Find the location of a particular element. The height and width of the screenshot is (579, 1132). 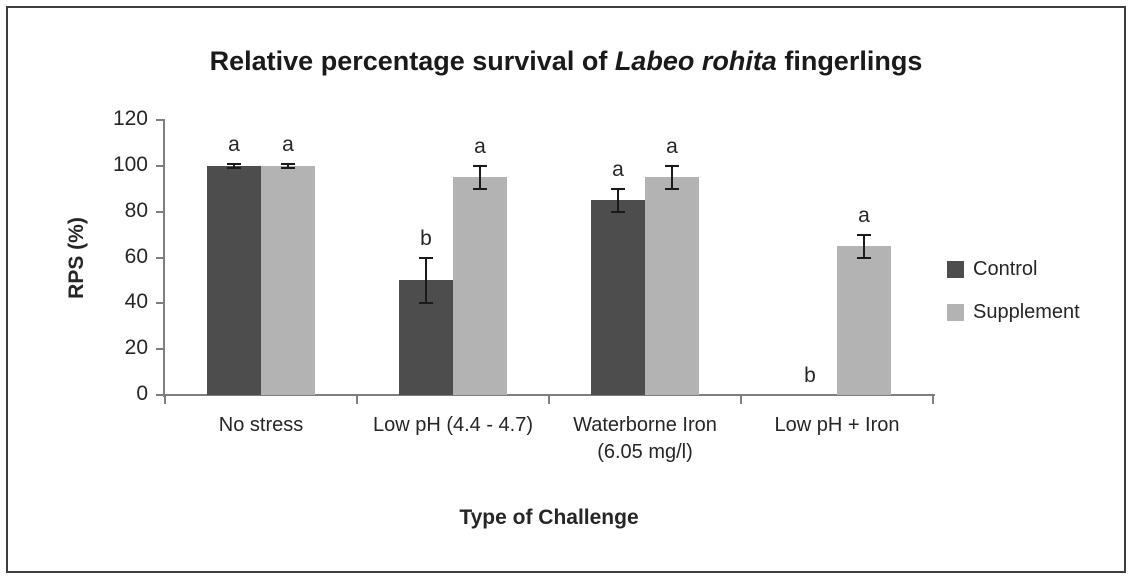

chart-title-species-italic: Labeo rohita is located at coordinates (695, 61).